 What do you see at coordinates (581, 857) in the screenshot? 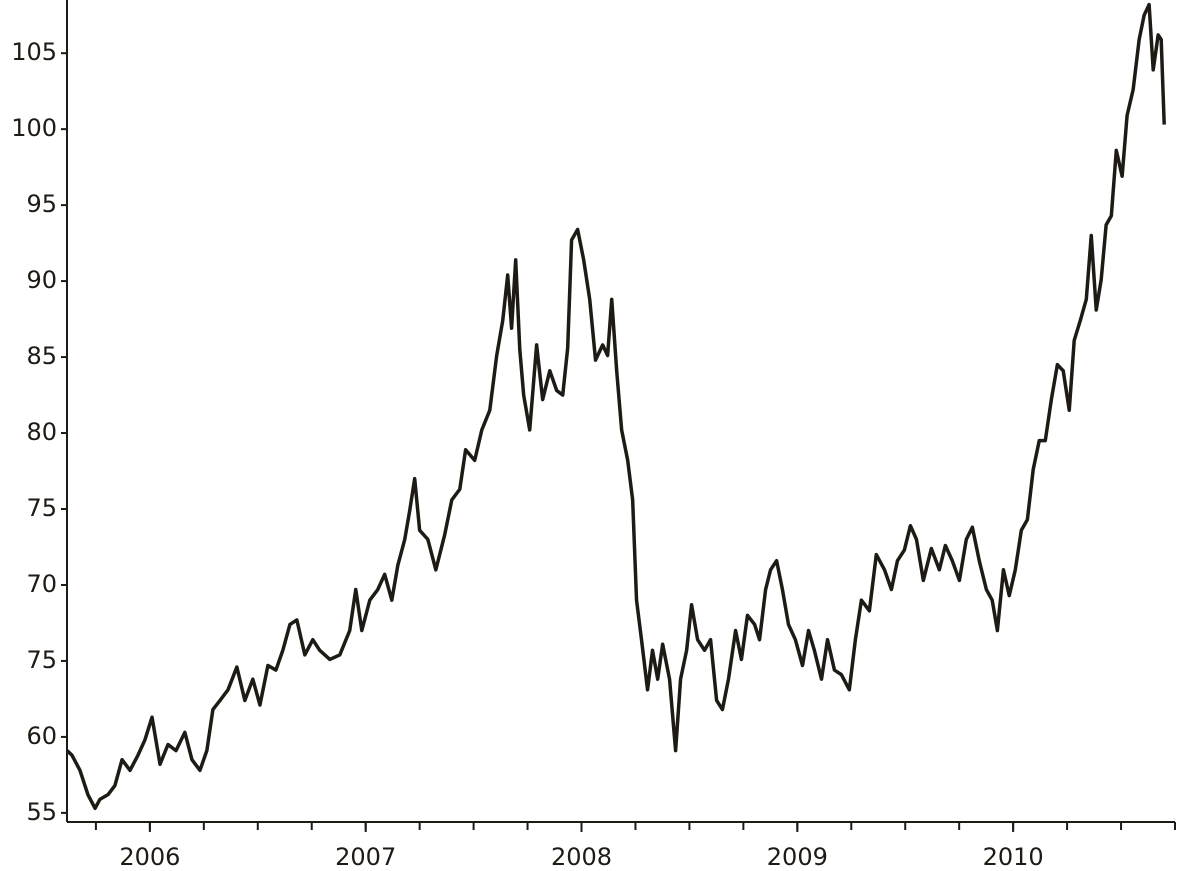
I see `x-tick-label: 2008` at bounding box center [581, 857].